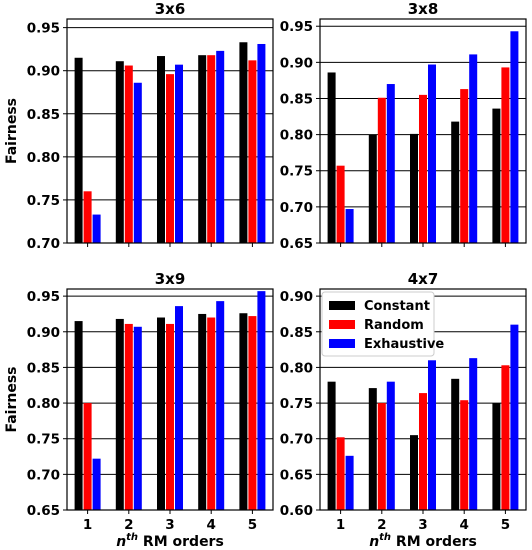 This screenshot has width=532, height=550. What do you see at coordinates (394, 325) in the screenshot?
I see `legend-label-random: Random` at bounding box center [394, 325].